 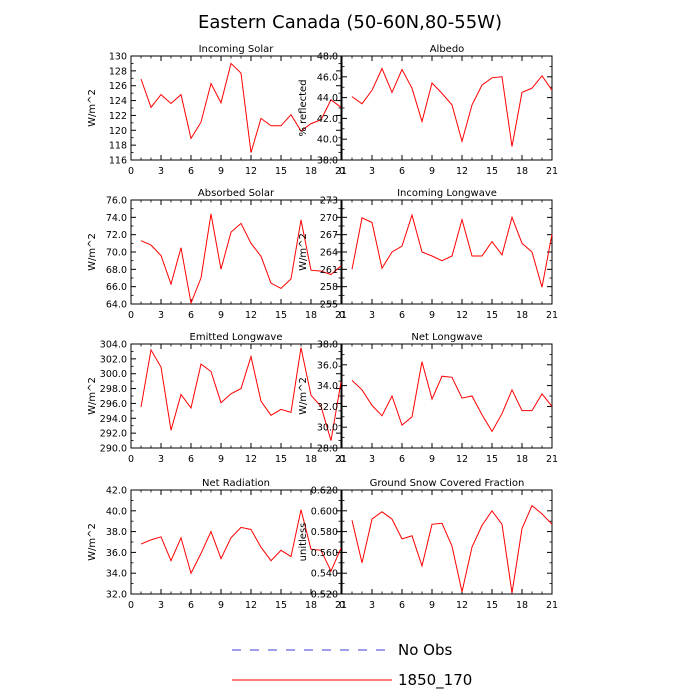 What do you see at coordinates (118, 116) in the screenshot?
I see `y-tick-label: 122` at bounding box center [118, 116].